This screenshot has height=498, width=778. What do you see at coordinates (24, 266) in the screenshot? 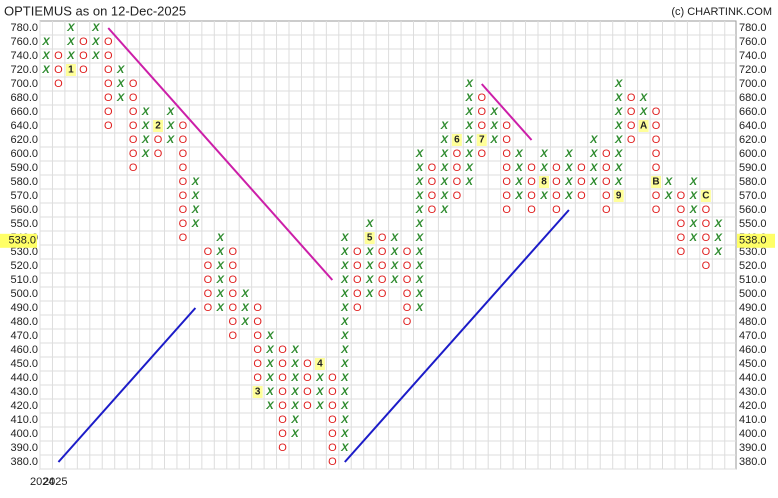
I see `y-tick-label: 520.0` at bounding box center [24, 266].